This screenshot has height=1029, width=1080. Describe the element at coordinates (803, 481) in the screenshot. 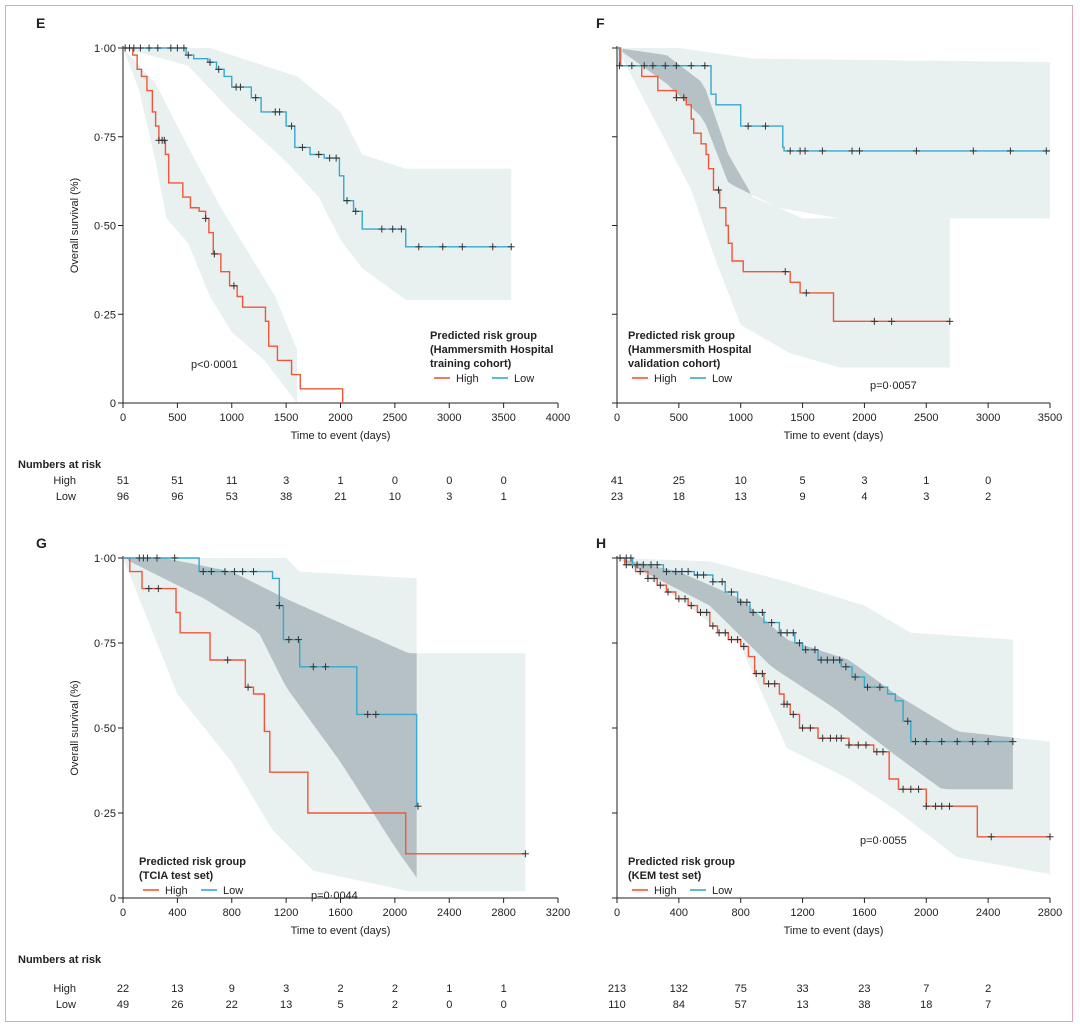

I see `risk-count-high: 5` at that location.